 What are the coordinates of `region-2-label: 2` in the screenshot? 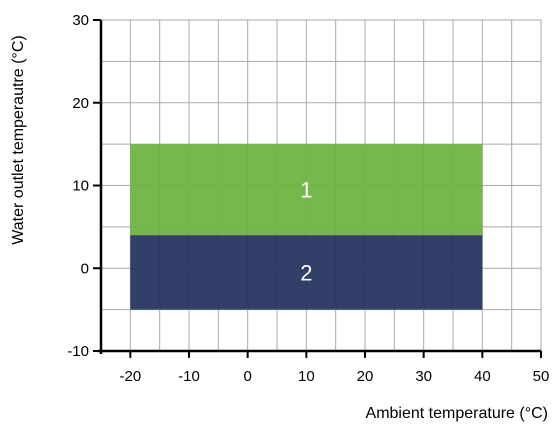 It's located at (306, 272).